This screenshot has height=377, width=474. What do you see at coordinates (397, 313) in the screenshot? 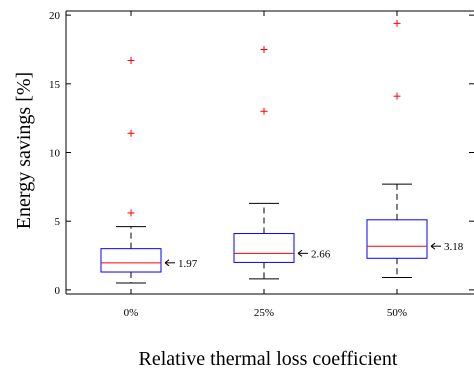
I see `x-tick-label: 50%` at bounding box center [397, 313].